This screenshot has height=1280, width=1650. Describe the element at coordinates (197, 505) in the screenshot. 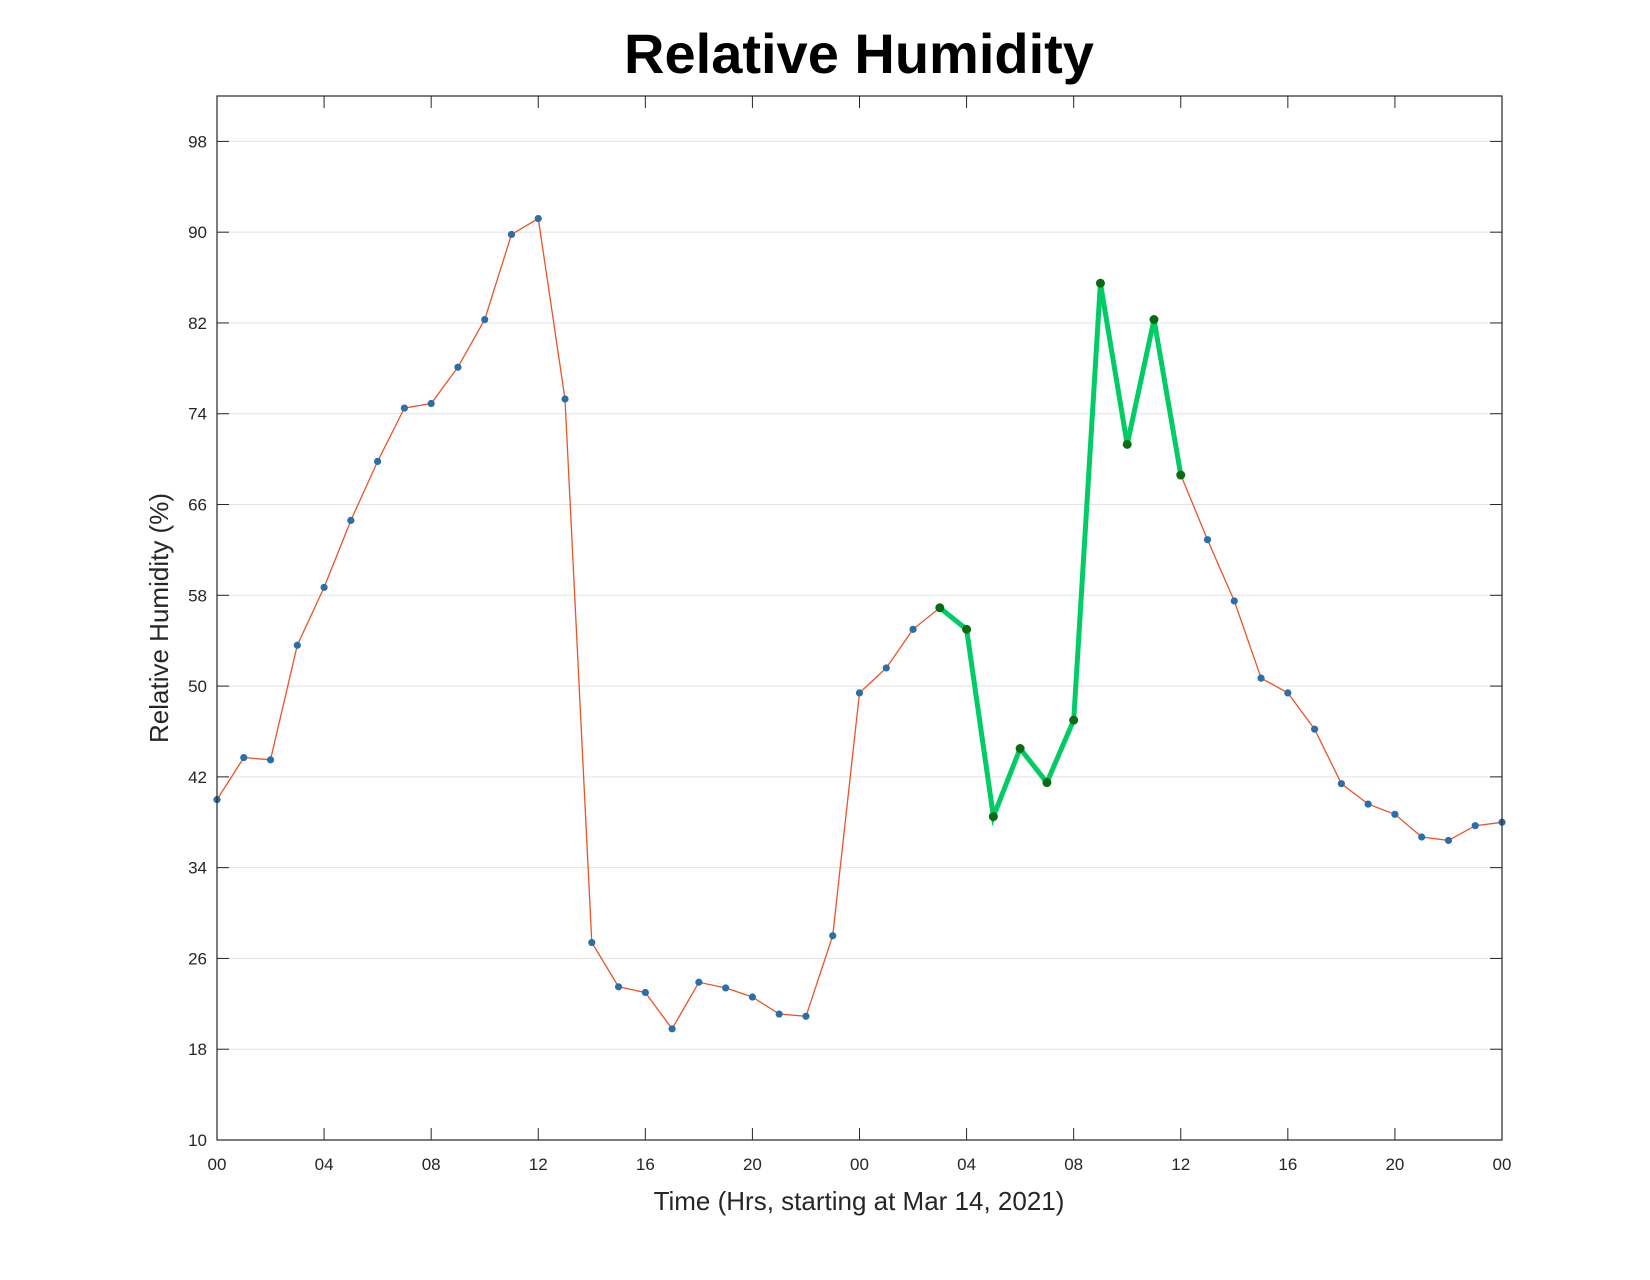

I see `y-tick-label: 66` at that location.